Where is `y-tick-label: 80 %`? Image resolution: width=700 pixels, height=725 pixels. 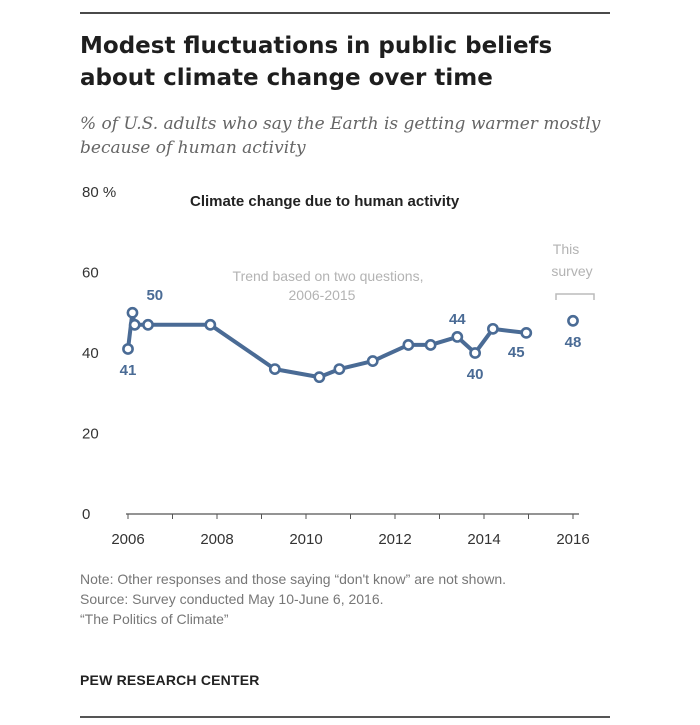 y-tick-label: 80 % is located at coordinates (99, 192).